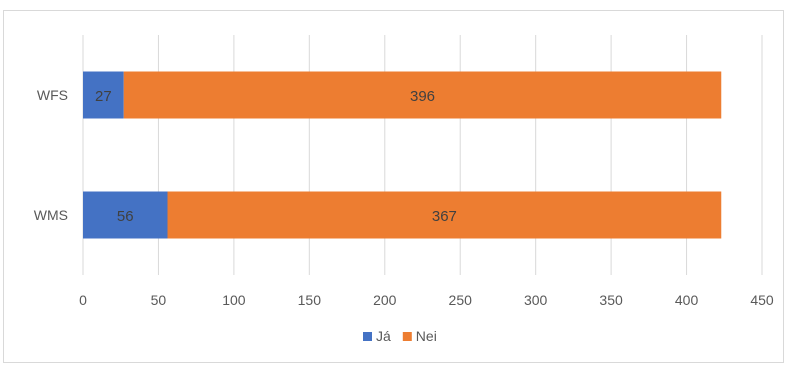 The width and height of the screenshot is (787, 367). I want to click on bar-já-wfs, so click(103, 95).